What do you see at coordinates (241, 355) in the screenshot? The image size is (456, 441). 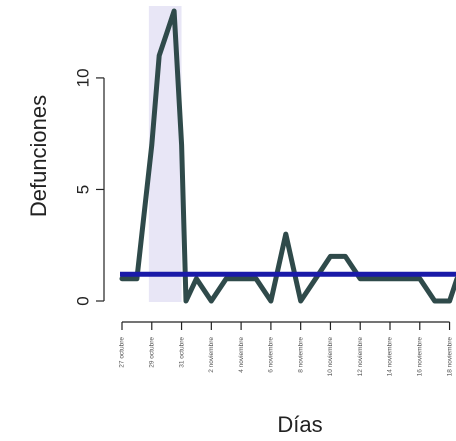 I see `x-tick-label: 4 noviembre` at bounding box center [241, 355].